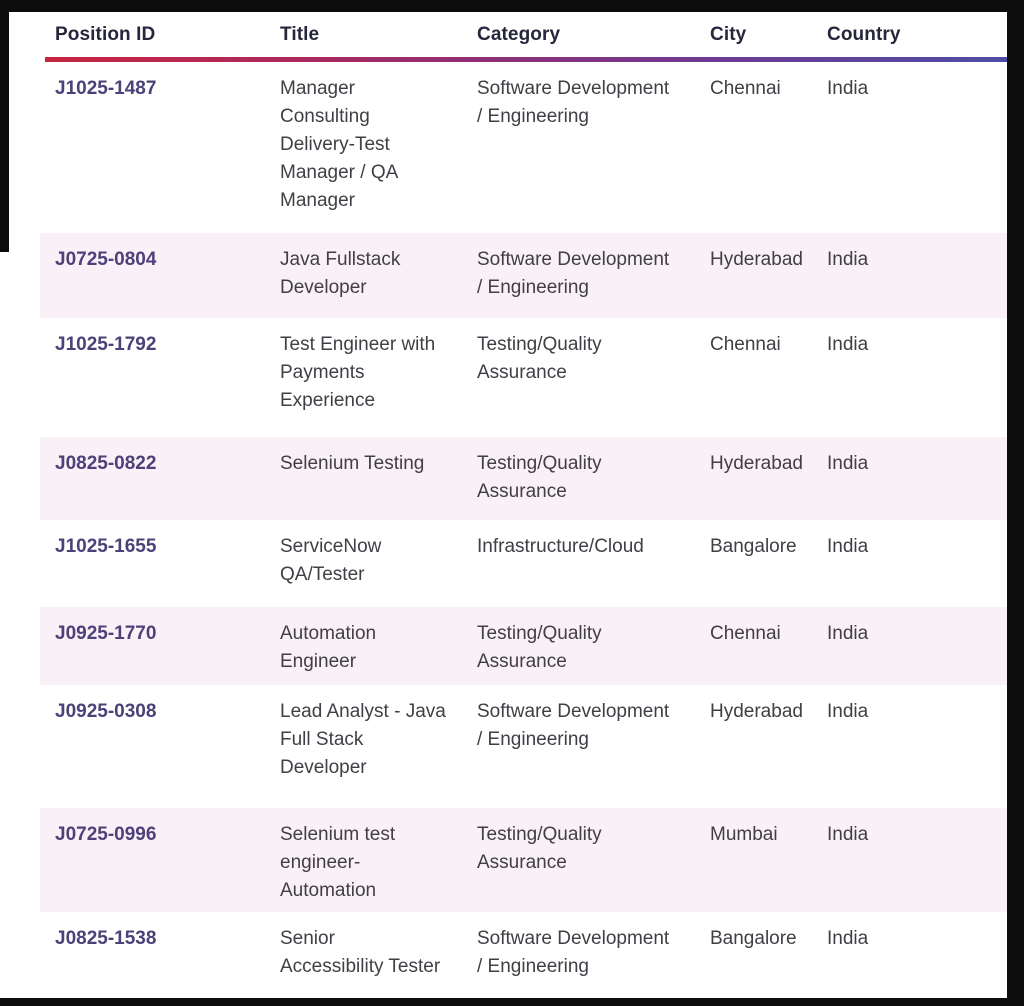 The width and height of the screenshot is (1024, 1006). I want to click on col-header-country: Country, so click(864, 34).